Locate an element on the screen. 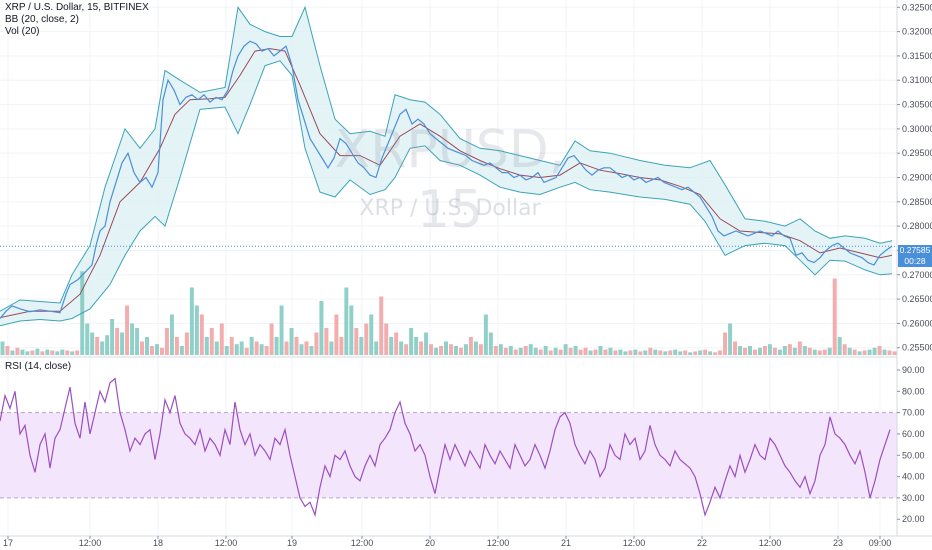  price-tick-label: 0.28000 is located at coordinates (917, 226).